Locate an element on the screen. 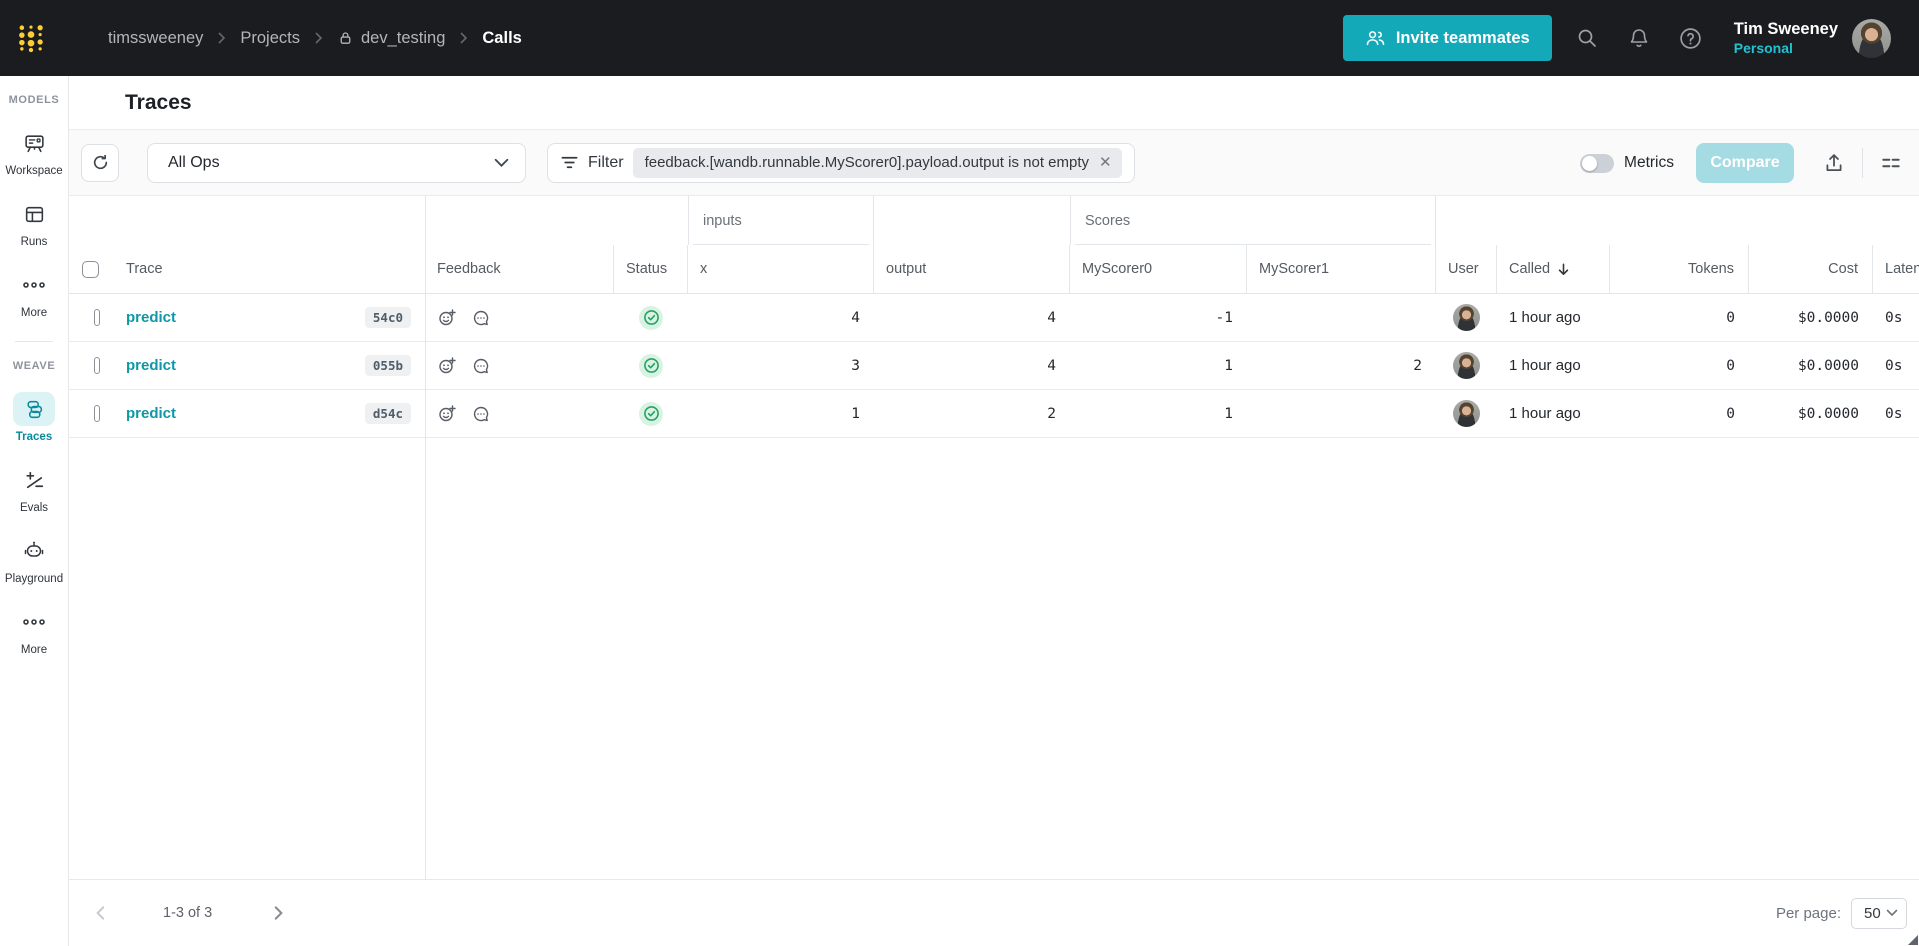 The height and width of the screenshot is (946, 1919). refresh-icon is located at coordinates (100, 162).